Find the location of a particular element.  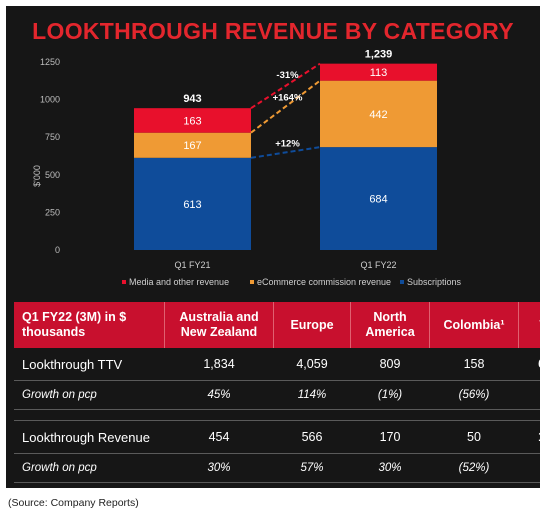

data-label: 684 is located at coordinates (378, 200).